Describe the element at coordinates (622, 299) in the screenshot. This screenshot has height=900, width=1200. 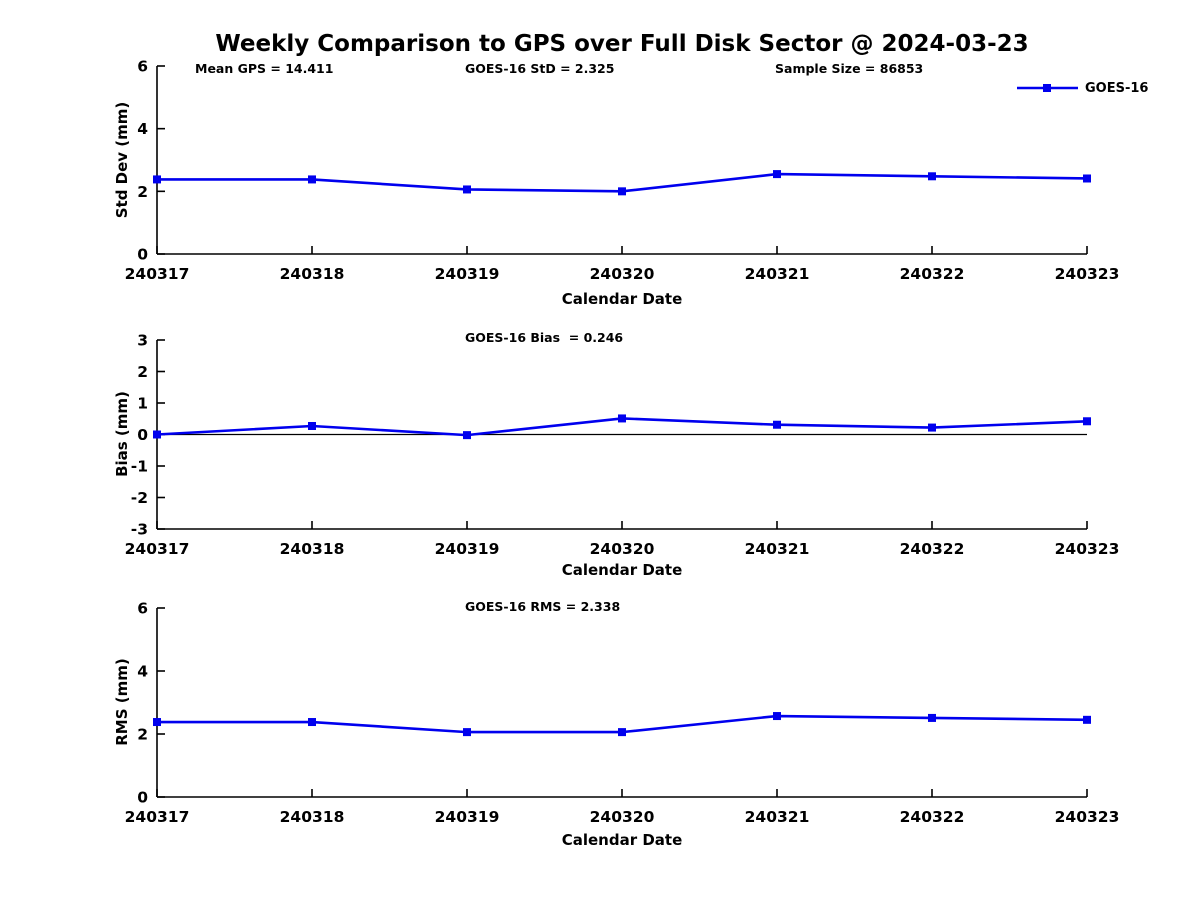
I see `x-axis-label-1: Calendar Date` at that location.